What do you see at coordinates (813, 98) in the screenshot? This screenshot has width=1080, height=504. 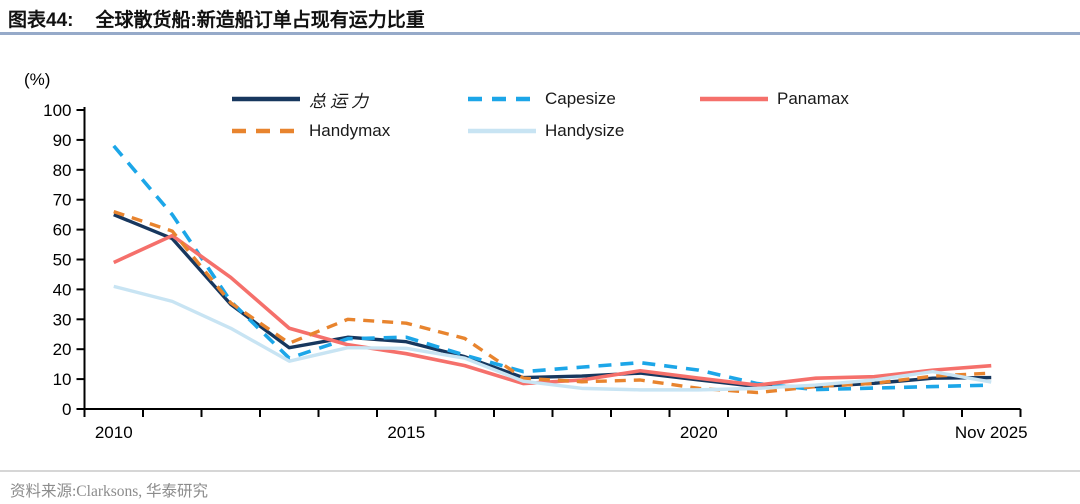 I see `legend-label: Panamax` at bounding box center [813, 98].